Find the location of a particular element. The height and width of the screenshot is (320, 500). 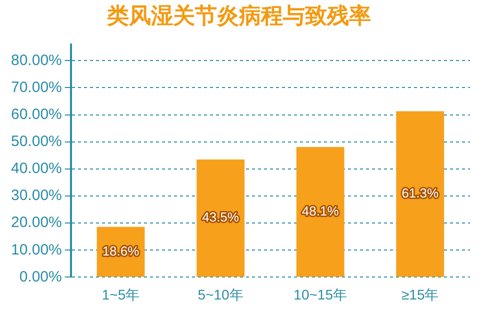

data-label: 48.1% is located at coordinates (321, 210).